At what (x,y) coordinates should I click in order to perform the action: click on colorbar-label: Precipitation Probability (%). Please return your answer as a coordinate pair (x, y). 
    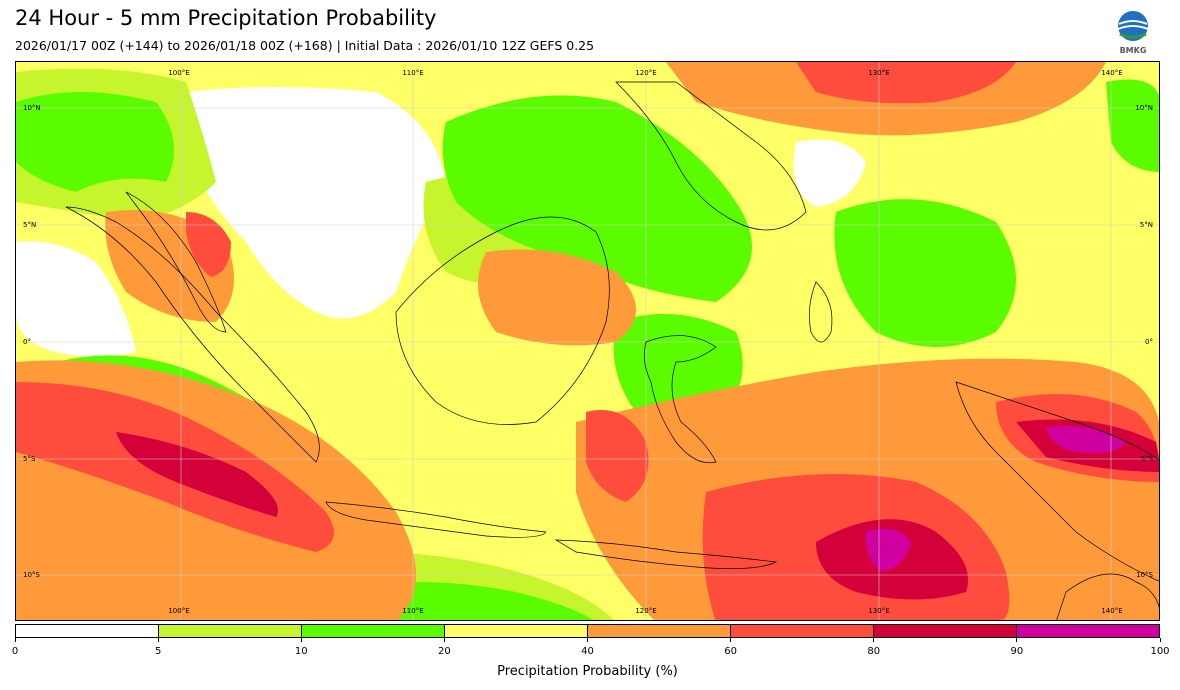
    Looking at the image, I should click on (587, 671).